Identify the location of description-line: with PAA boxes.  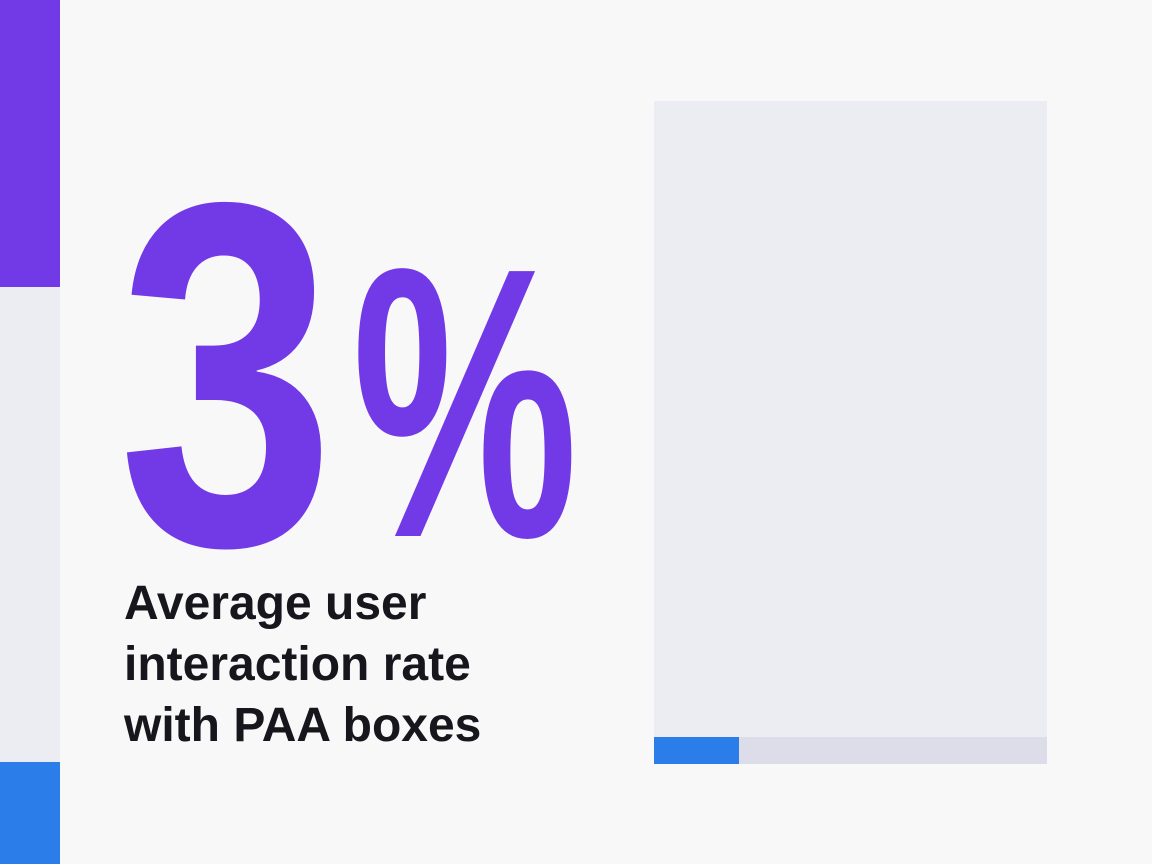
(302, 725).